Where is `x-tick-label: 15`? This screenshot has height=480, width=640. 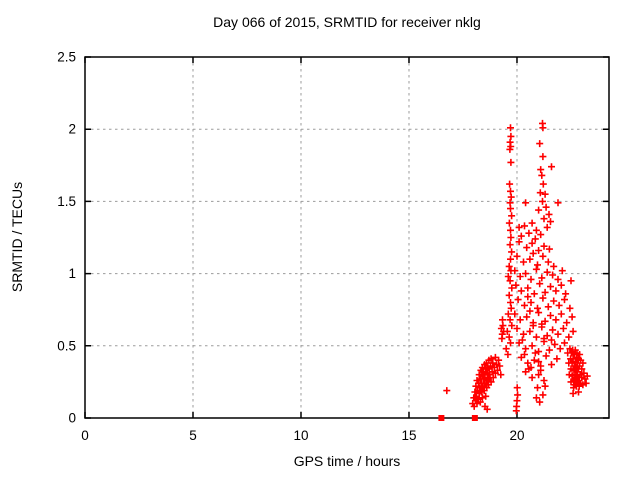
x-tick-label: 15 is located at coordinates (408, 435).